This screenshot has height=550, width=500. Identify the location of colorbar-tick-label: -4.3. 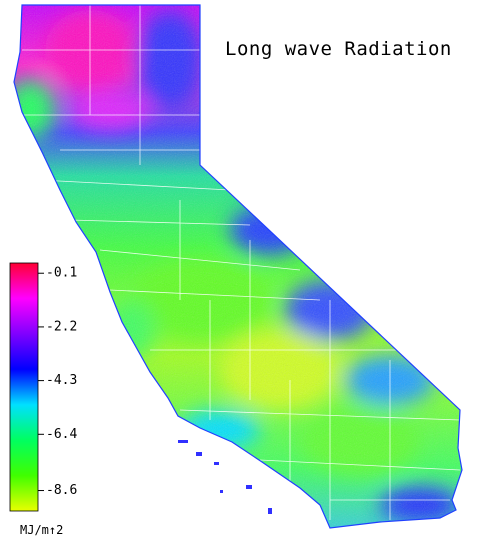
(61, 380).